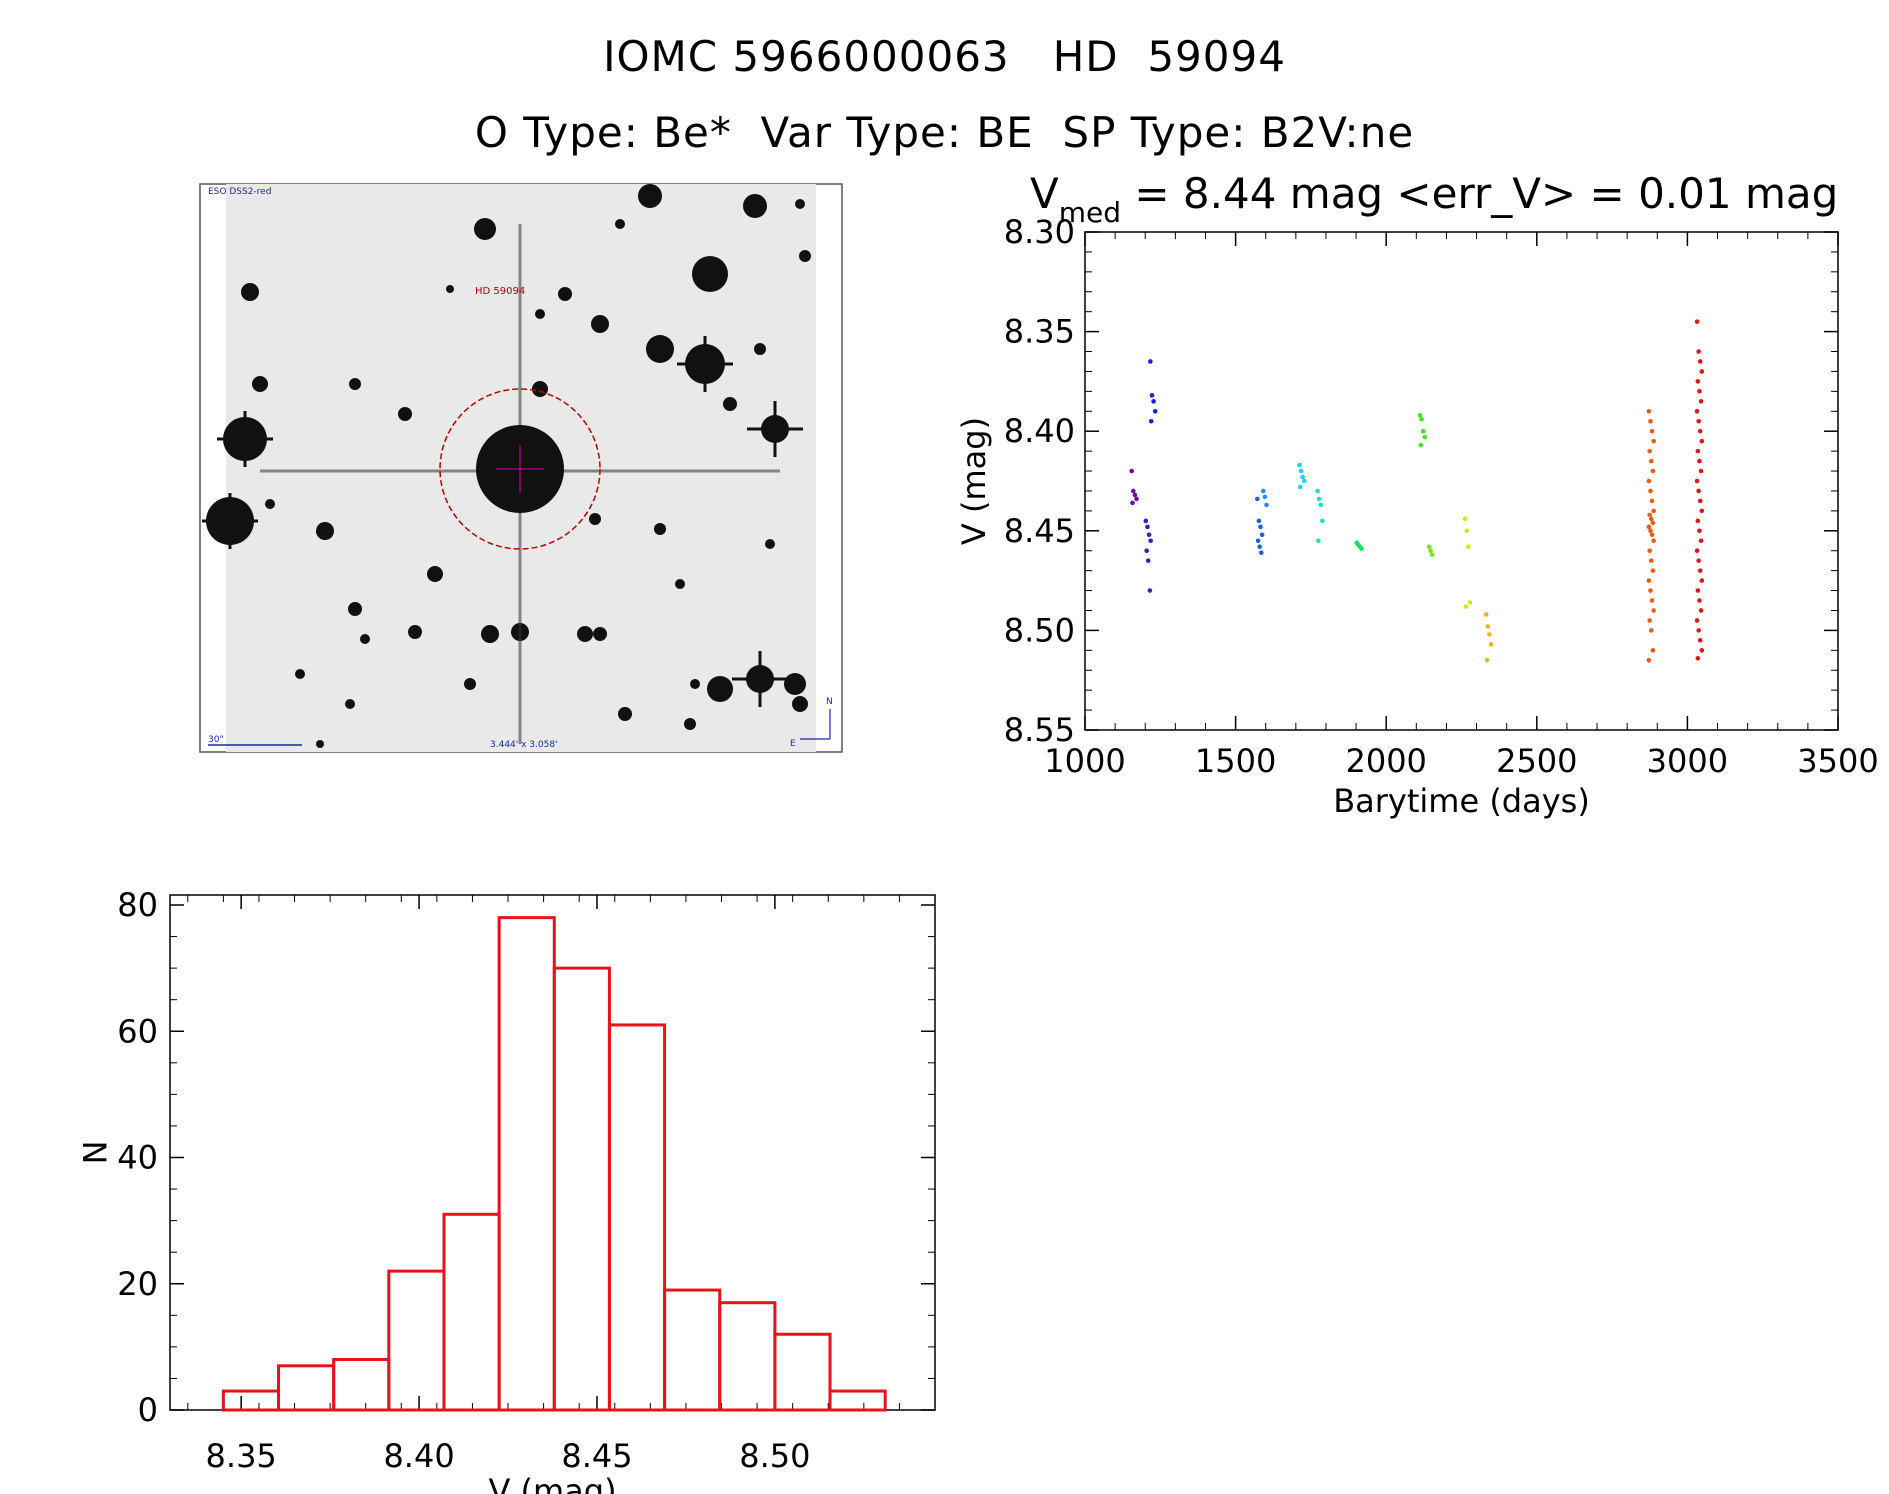 Image resolution: width=1889 pixels, height=1494 pixels. Describe the element at coordinates (137, 1284) in the screenshot. I see `histogram-y-tick-label: 20` at that location.